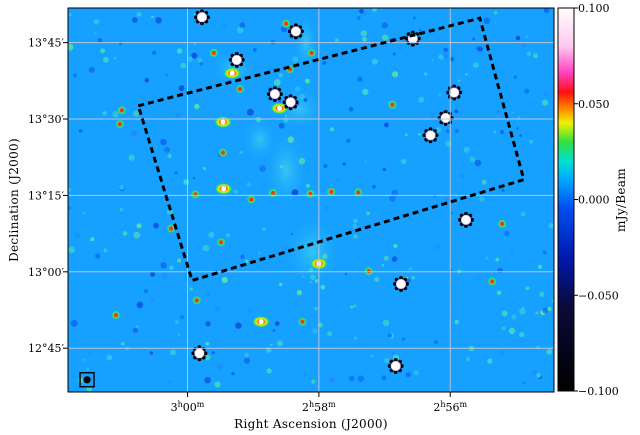 The height and width of the screenshot is (435, 640). What do you see at coordinates (46, 348) in the screenshot?
I see `y-tick-label: 12°45′` at bounding box center [46, 348].